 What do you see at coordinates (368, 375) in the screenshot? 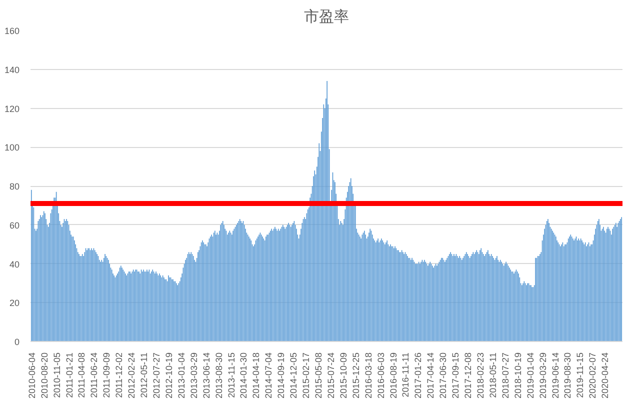
I see `x-tick-label: 2016-03-18` at bounding box center [368, 375].